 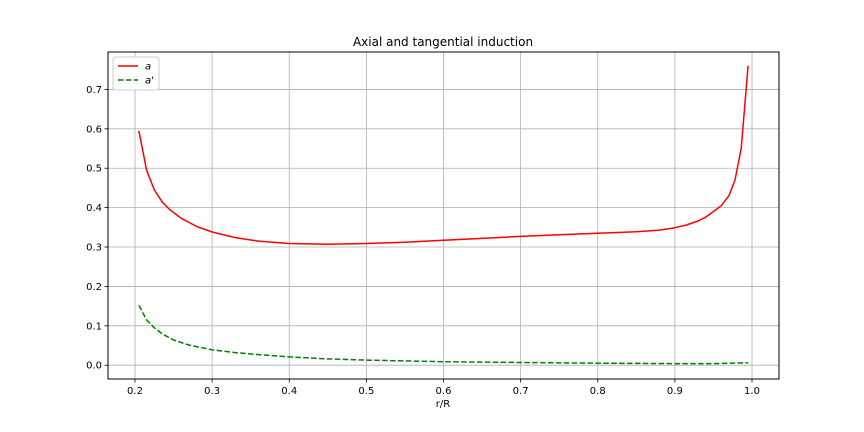 I want to click on y-tick-label: 0.6, so click(x=94, y=129).